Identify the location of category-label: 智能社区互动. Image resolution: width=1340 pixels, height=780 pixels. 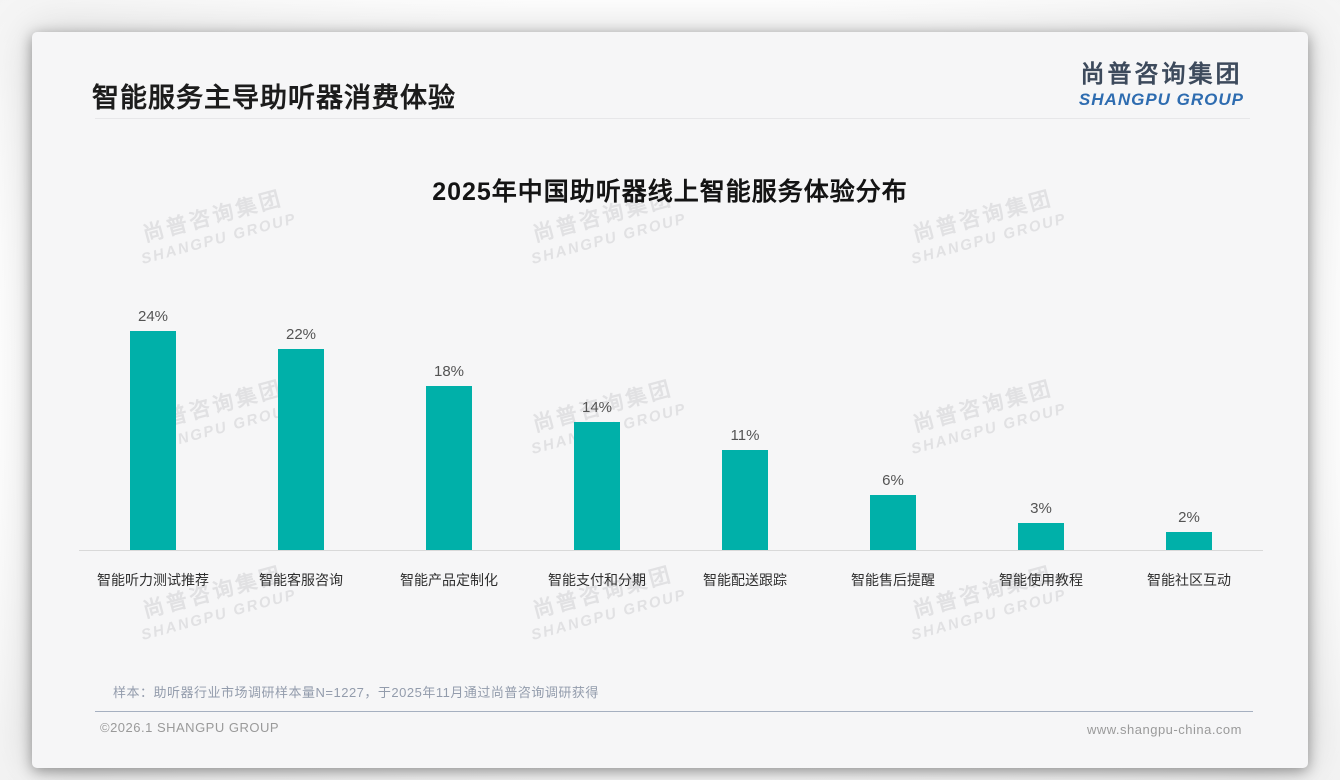
(1189, 580).